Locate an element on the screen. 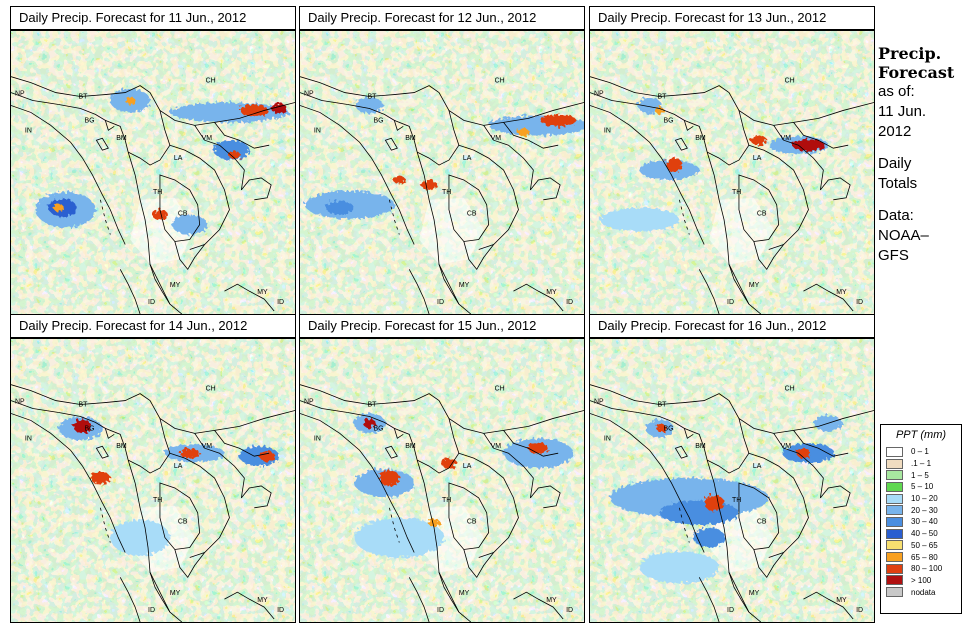 The height and width of the screenshot is (633, 965). legend-row: .1 – 1 is located at coordinates (921, 464).